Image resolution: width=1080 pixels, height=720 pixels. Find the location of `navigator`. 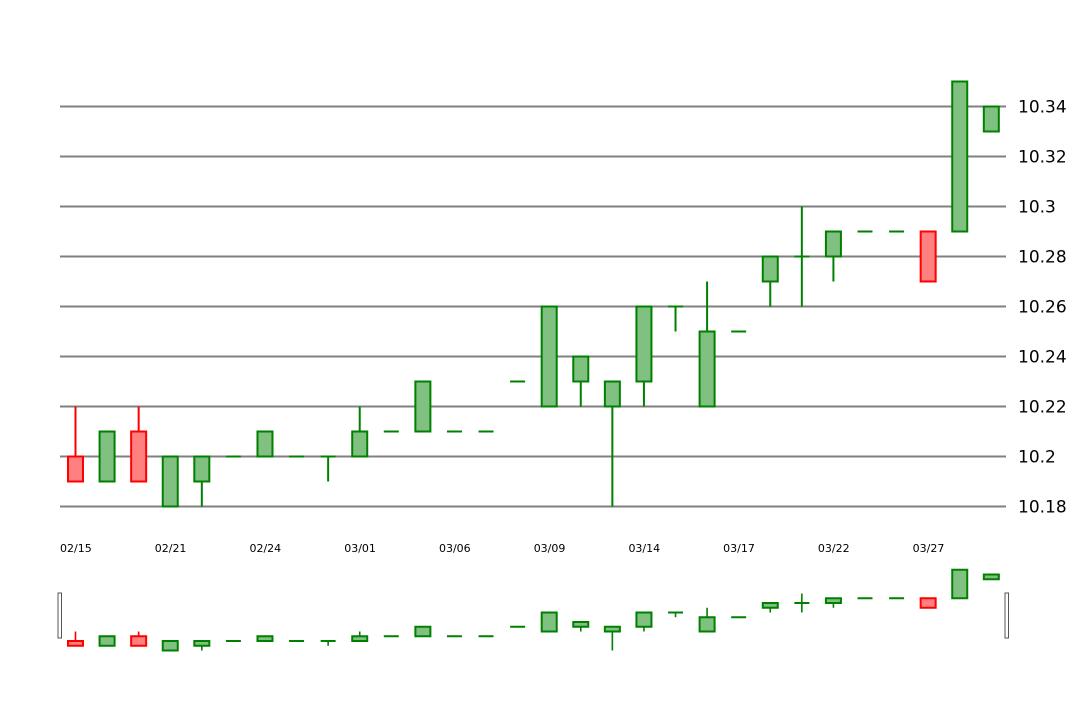

navigator is located at coordinates (533, 610).